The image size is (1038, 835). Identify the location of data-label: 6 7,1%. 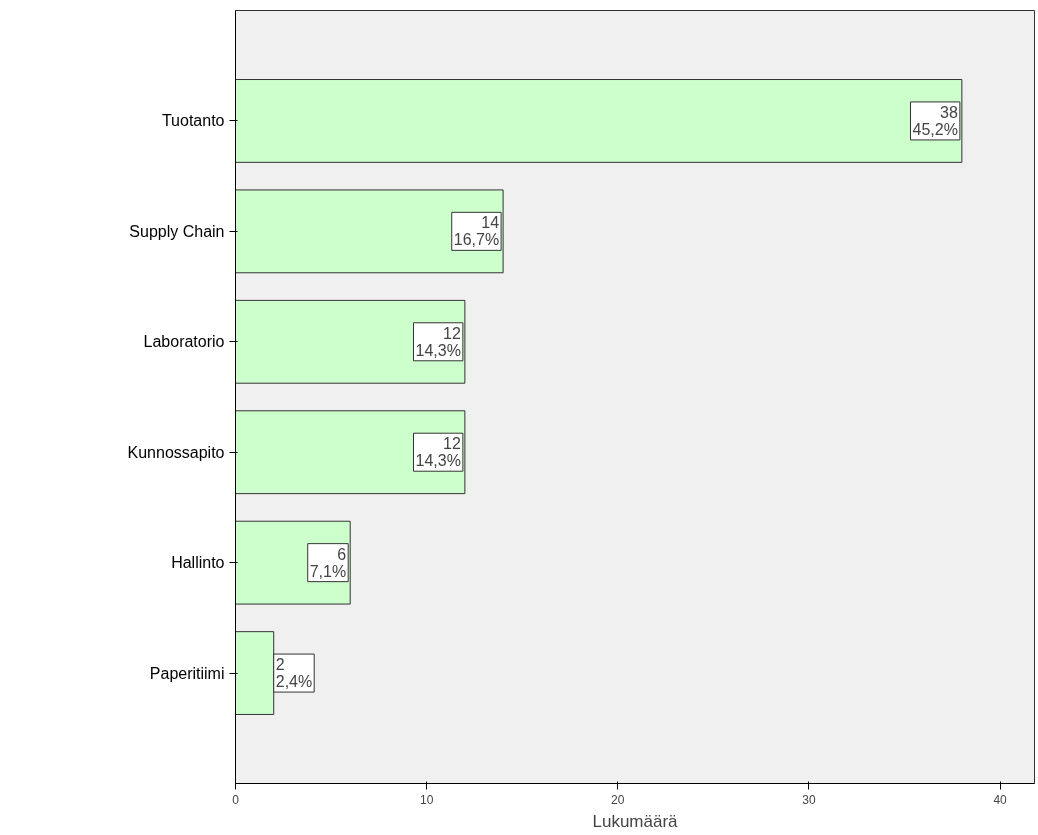
(328, 562).